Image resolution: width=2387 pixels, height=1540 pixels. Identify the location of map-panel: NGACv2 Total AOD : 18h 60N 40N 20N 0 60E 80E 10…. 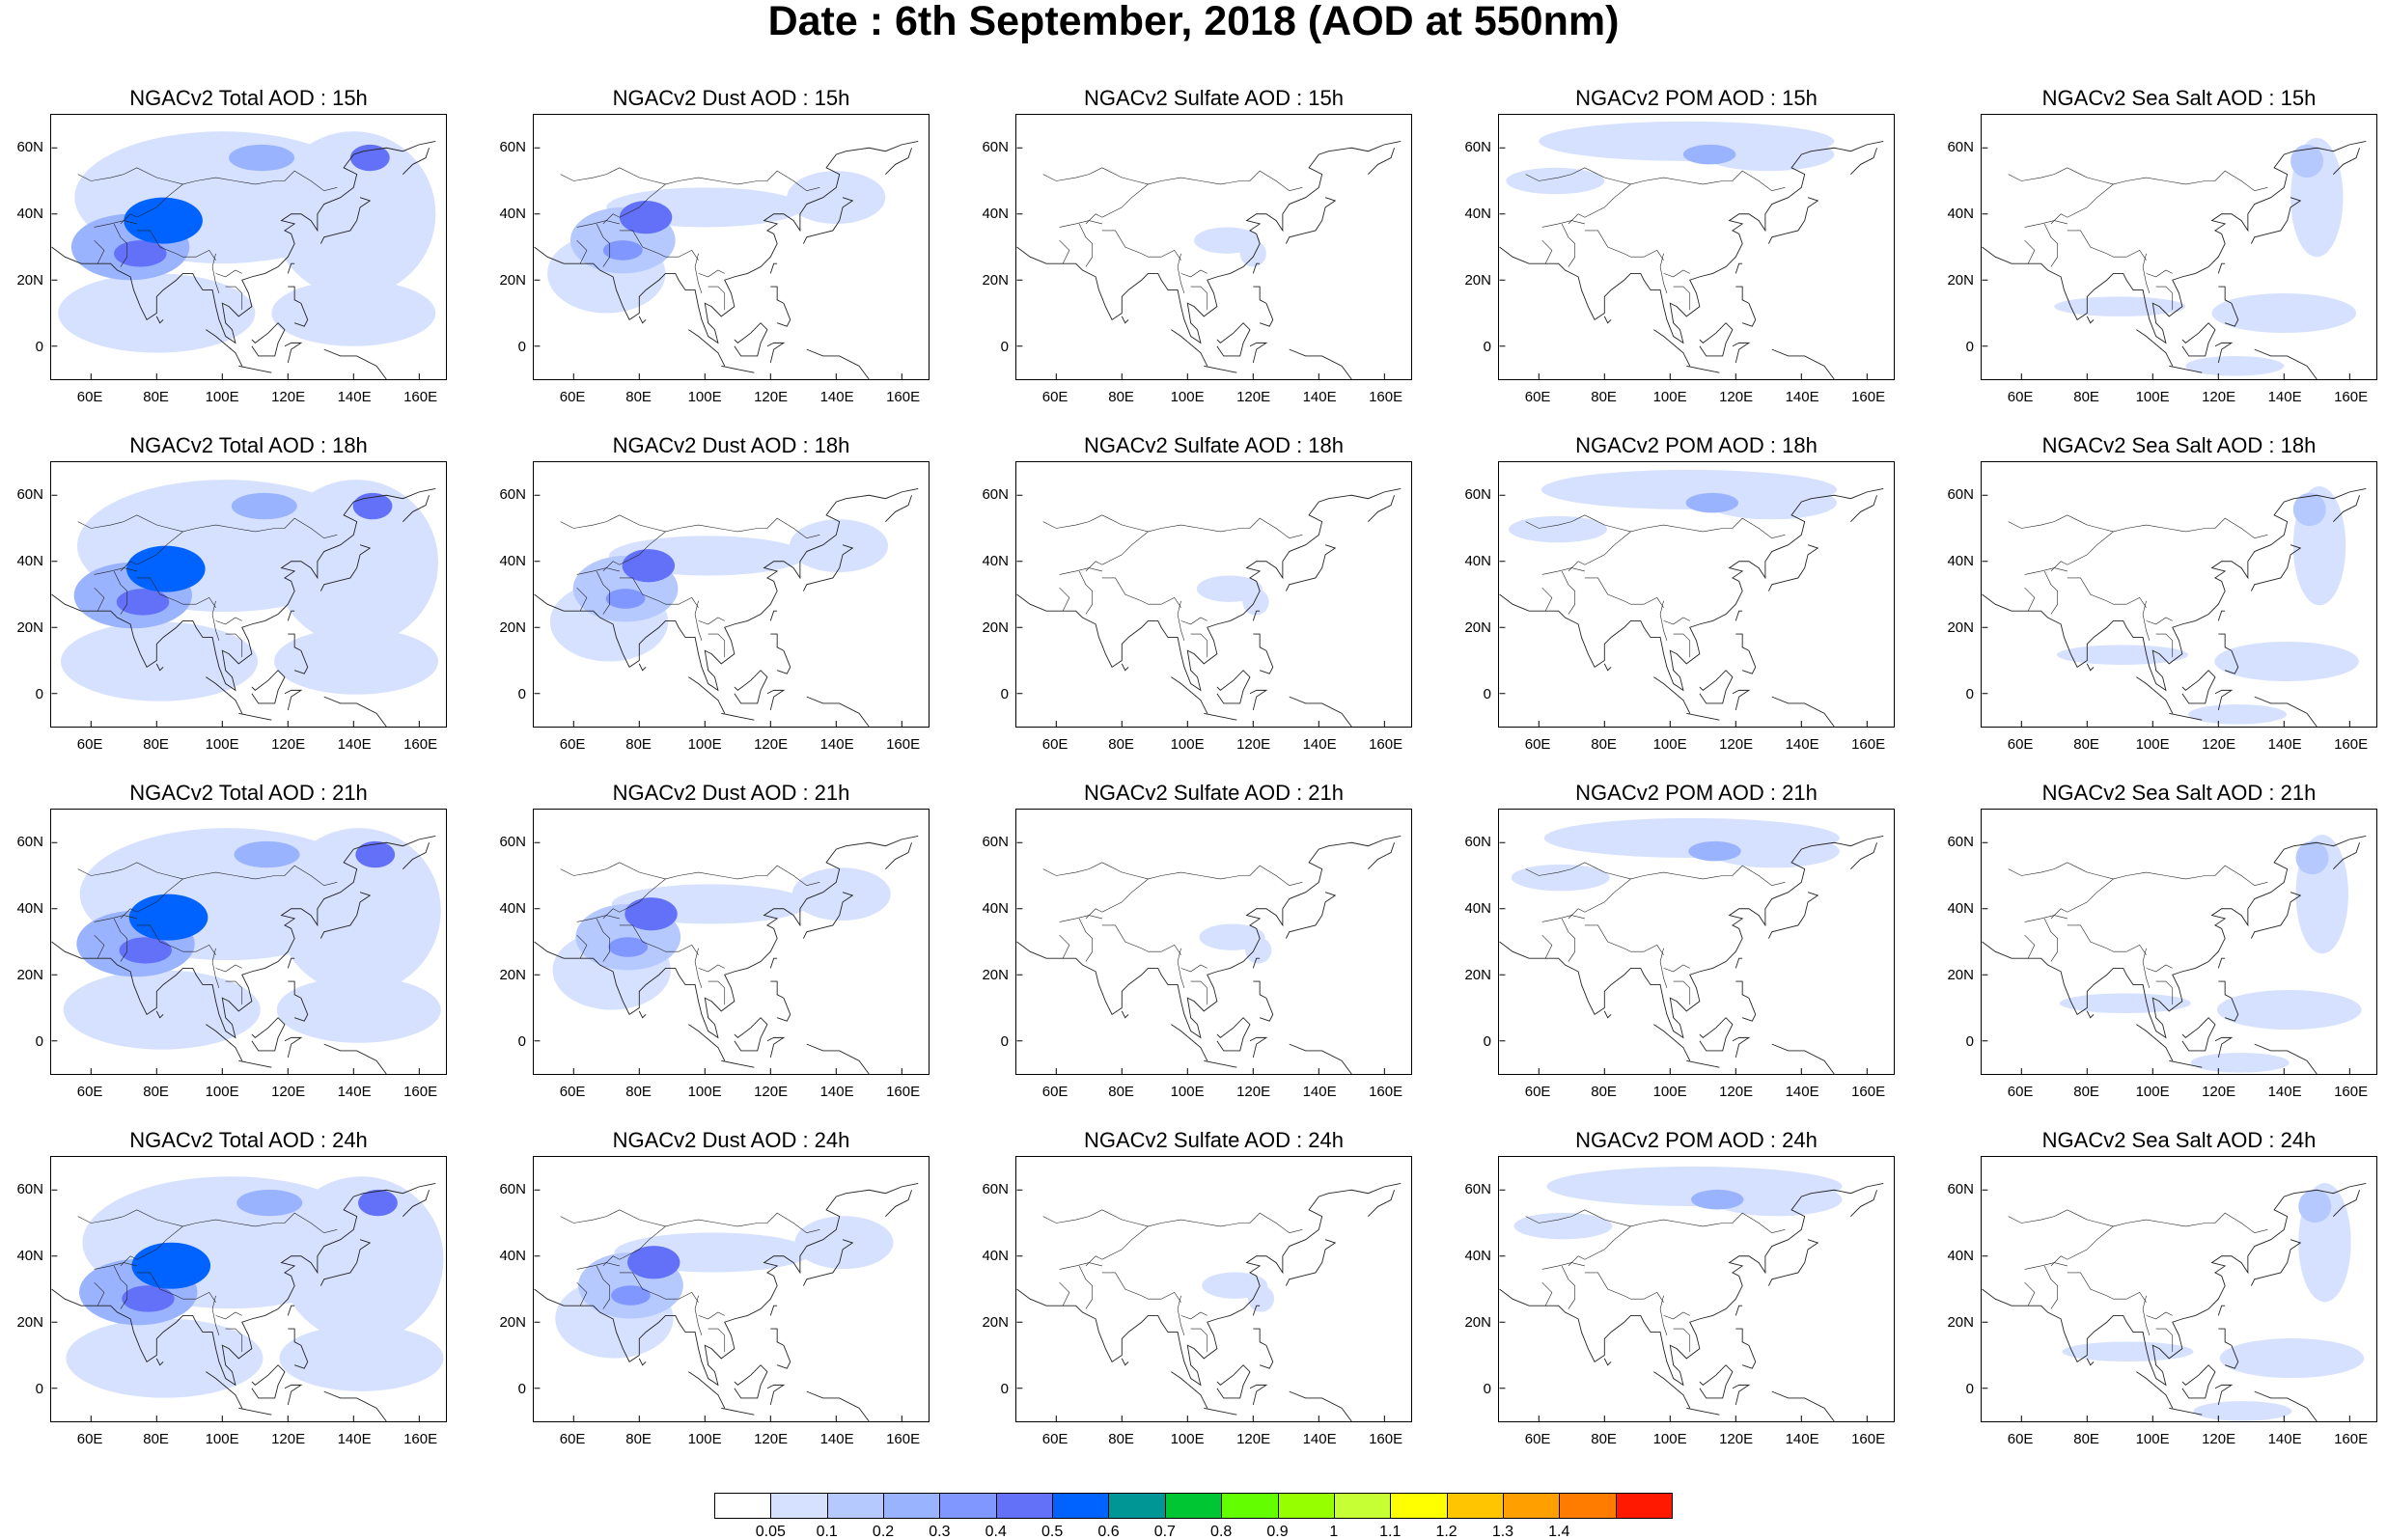
(241, 608).